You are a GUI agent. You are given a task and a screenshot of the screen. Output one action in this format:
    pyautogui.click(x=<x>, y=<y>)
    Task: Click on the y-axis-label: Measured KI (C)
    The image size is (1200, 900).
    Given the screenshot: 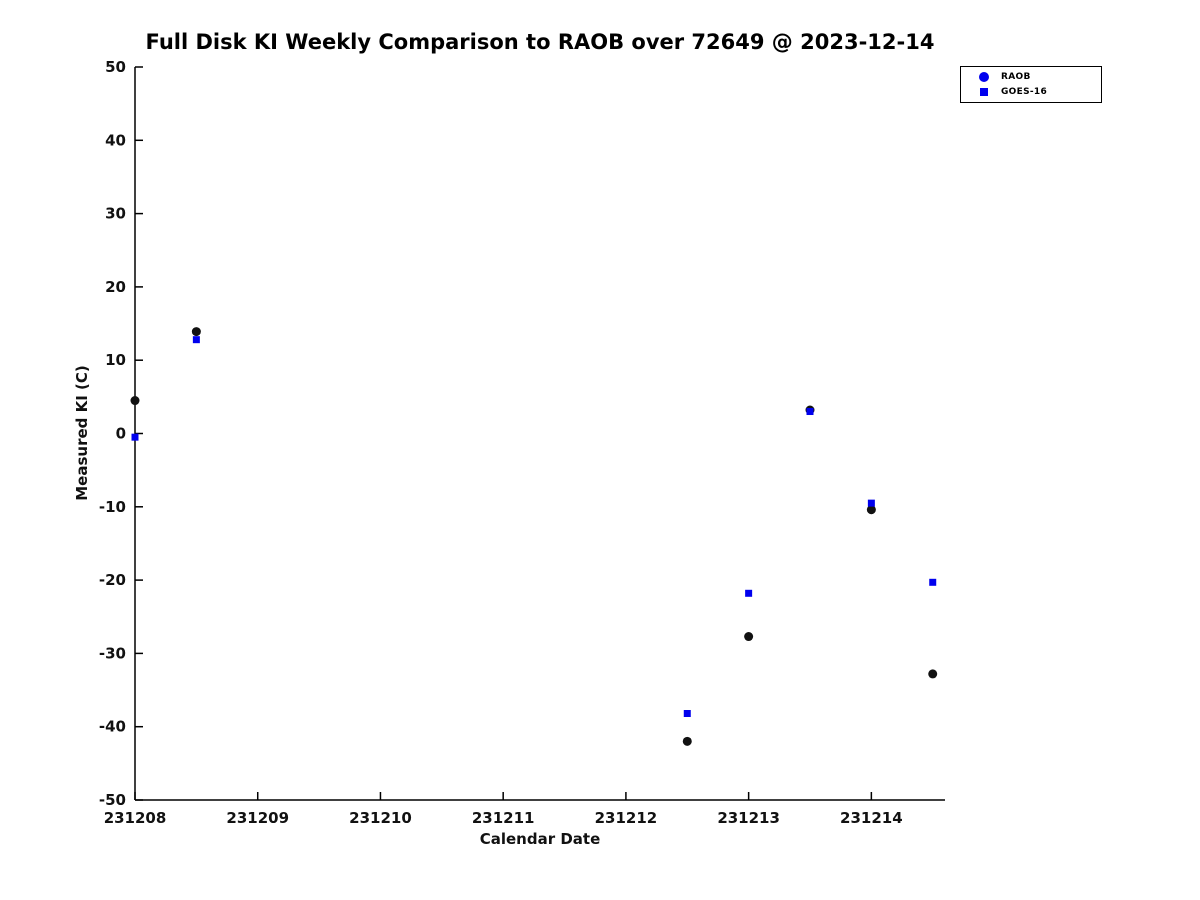 What is the action you would take?
    pyautogui.click(x=82, y=433)
    